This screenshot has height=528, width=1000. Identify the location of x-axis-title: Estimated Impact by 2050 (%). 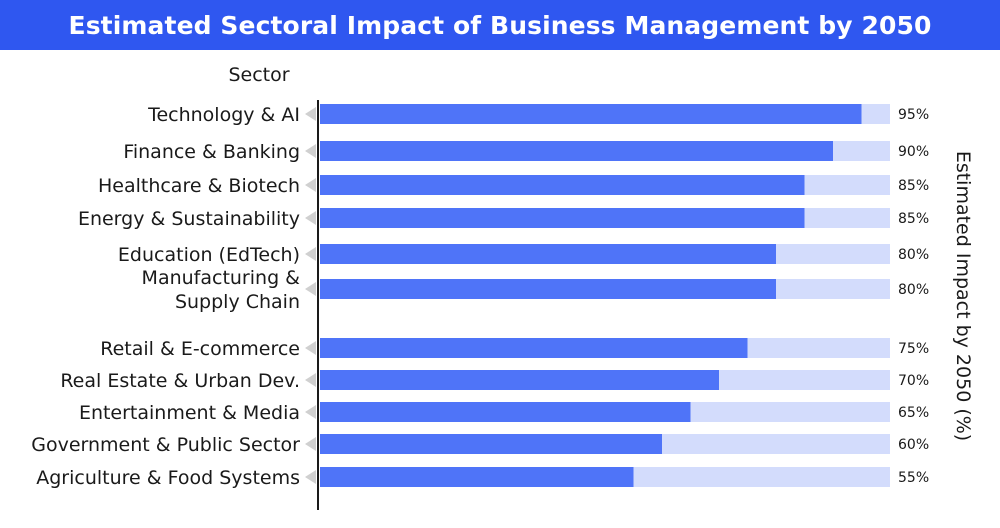
(963, 296).